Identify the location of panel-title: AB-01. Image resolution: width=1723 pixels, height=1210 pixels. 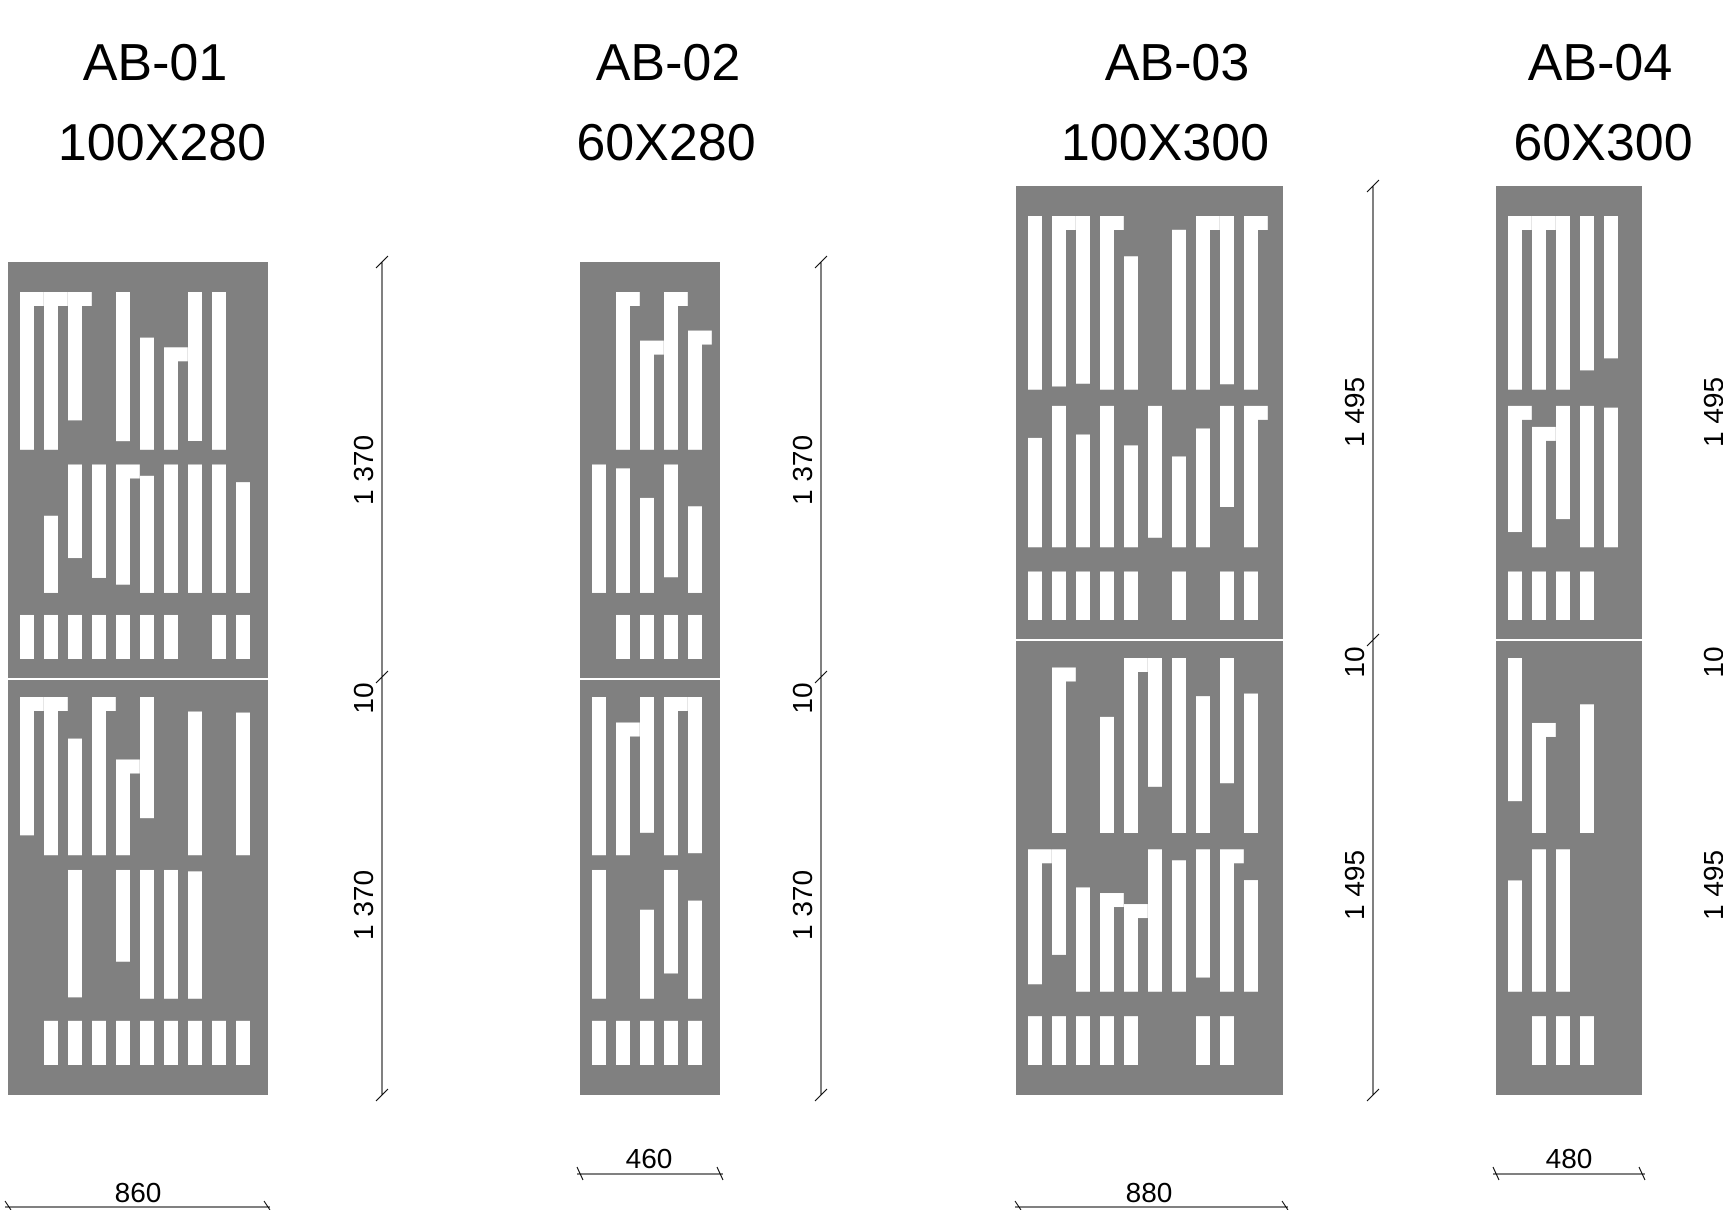
(155, 63).